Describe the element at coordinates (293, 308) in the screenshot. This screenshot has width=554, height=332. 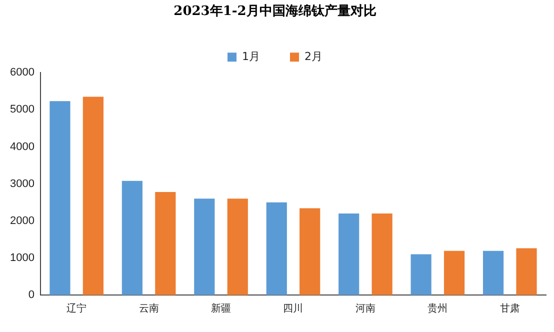
I see `x-tick-label: 四川` at that location.